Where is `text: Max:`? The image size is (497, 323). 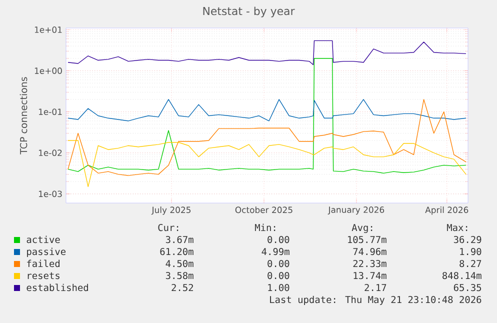
text: Max: is located at coordinates (457, 228).